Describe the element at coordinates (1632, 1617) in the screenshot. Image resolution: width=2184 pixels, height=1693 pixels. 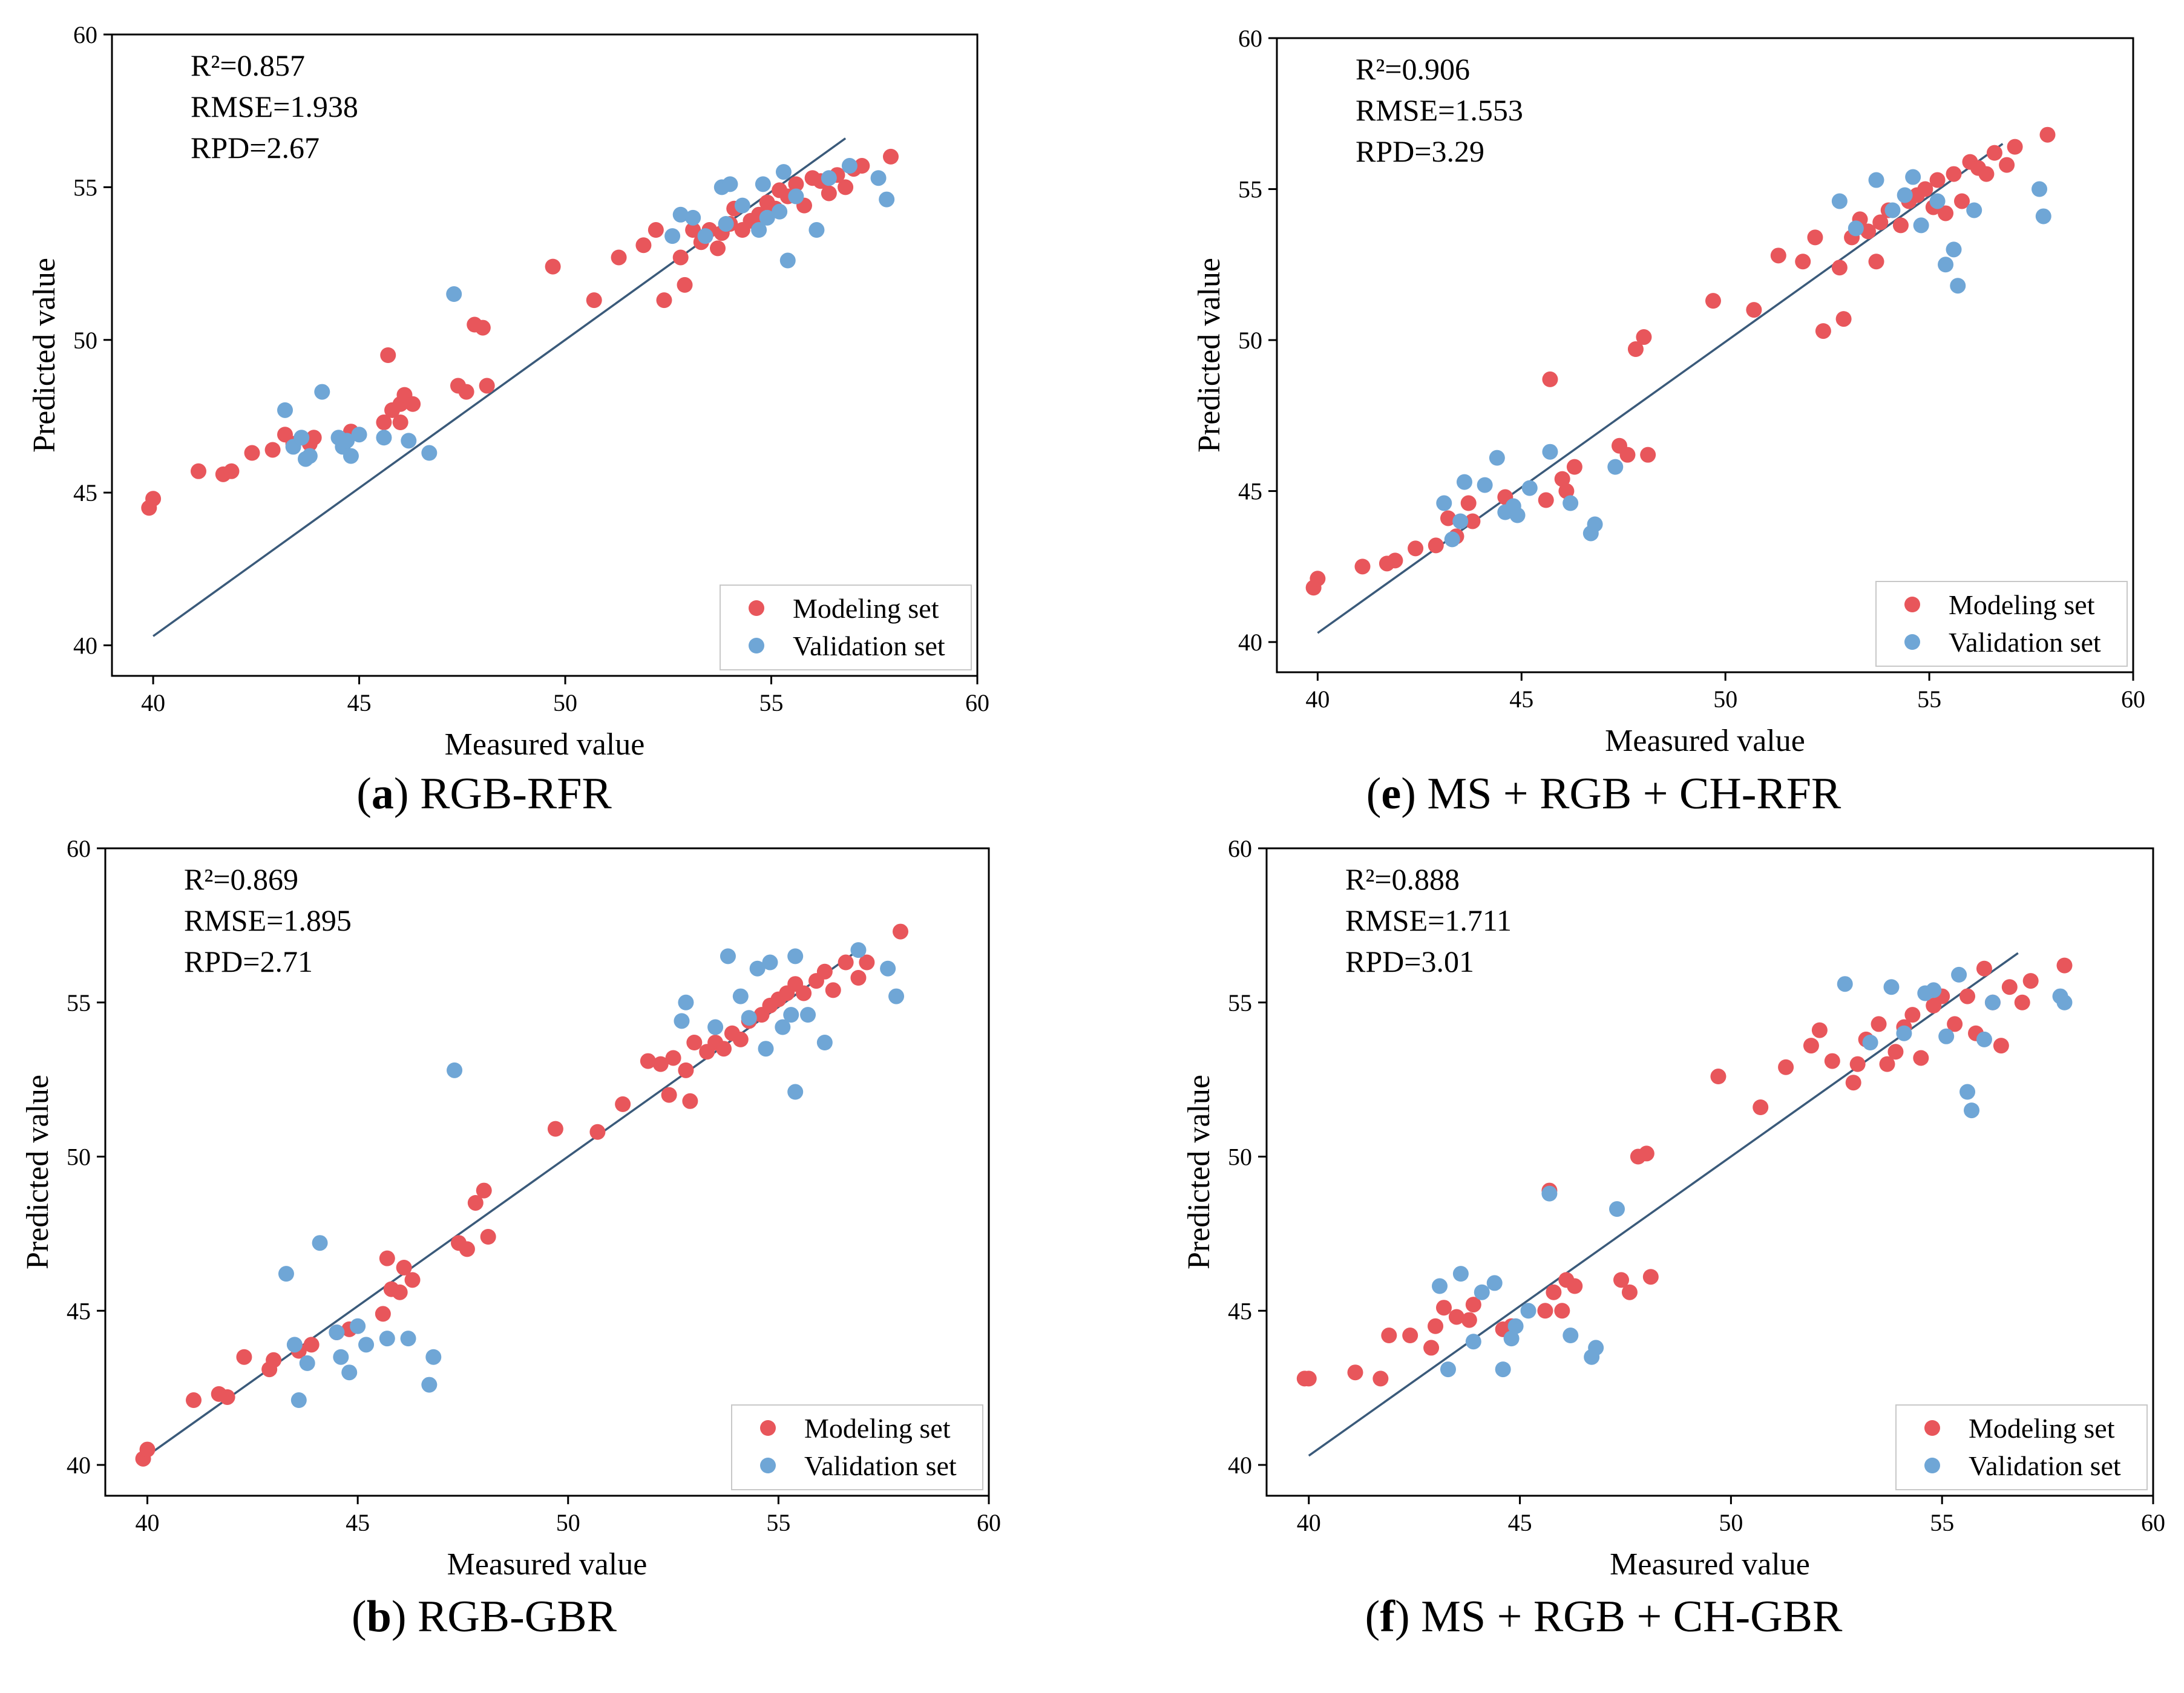
I see `caption-f-title: MS + RGB + CH-GBR` at that location.